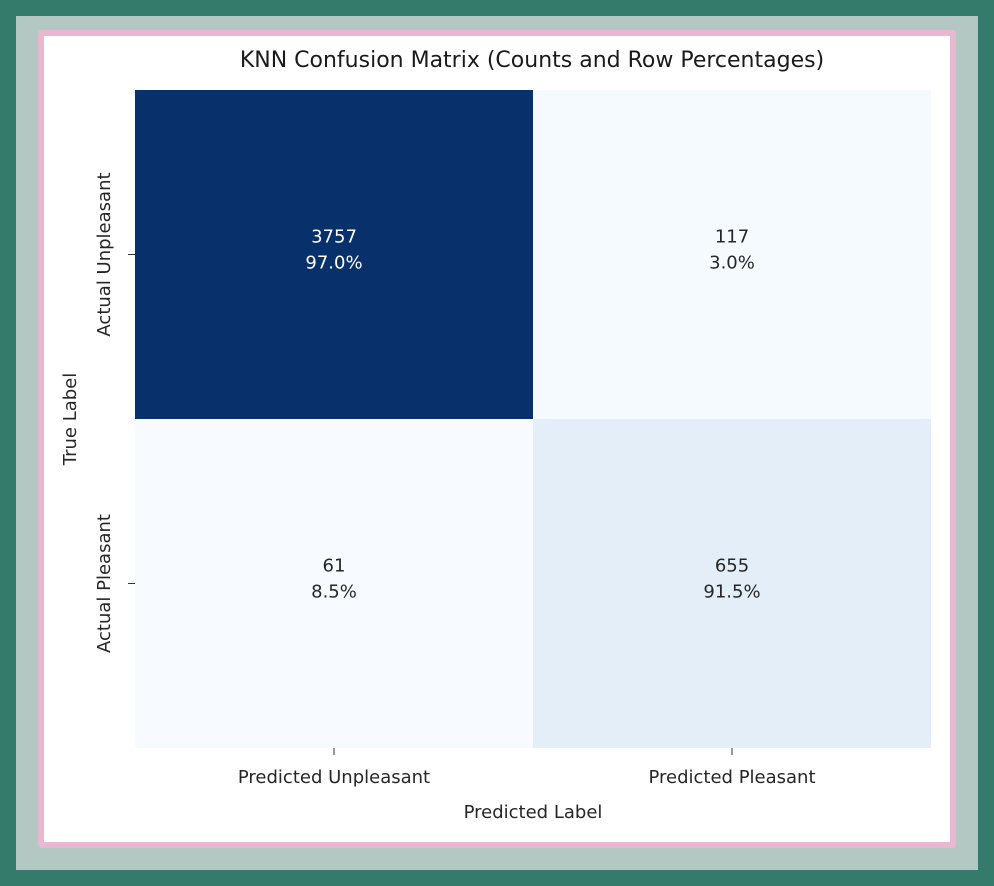  I want to click on cell-count-label: 61, so click(334, 566).